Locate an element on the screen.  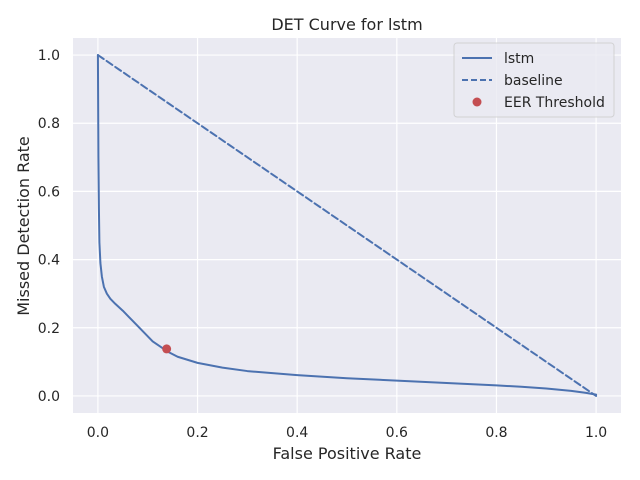
legend-eer-label: EER Threshold is located at coordinates (554, 103).